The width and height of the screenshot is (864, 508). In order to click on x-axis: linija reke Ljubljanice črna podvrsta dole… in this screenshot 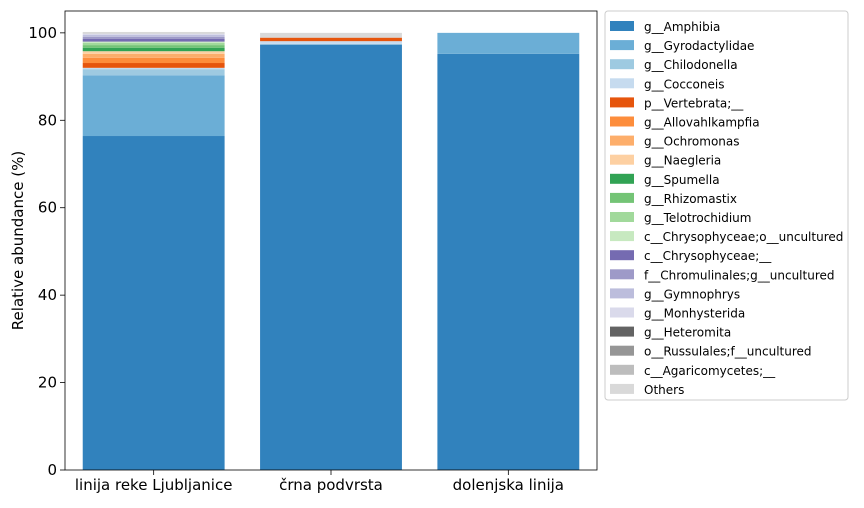, I will do `click(319, 482)`.